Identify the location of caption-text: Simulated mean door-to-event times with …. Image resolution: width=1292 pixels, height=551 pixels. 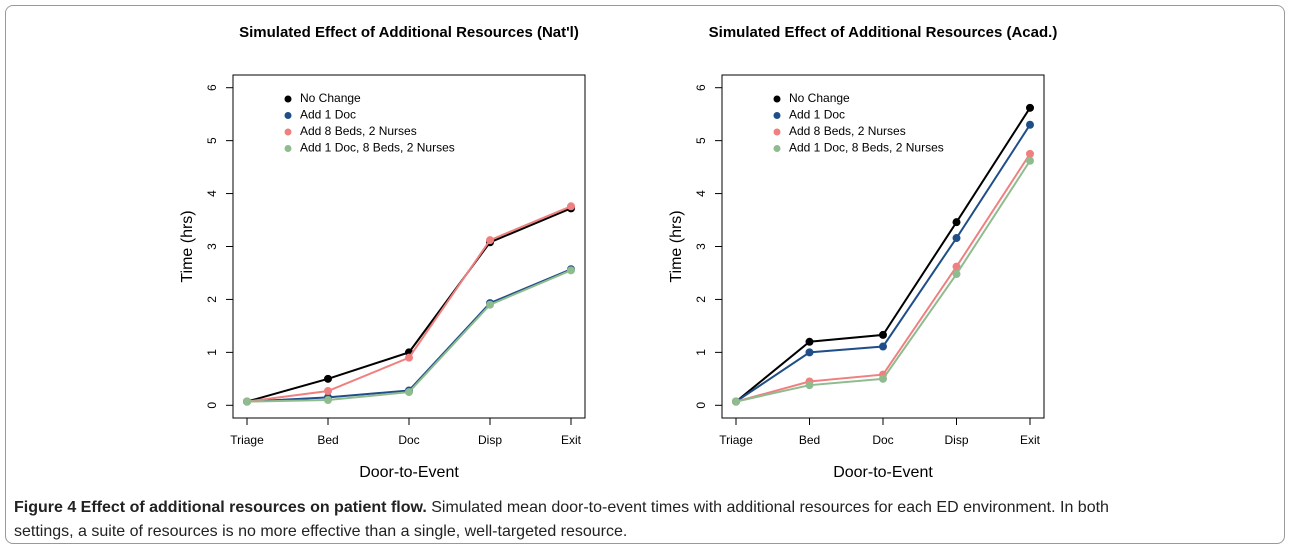
(561, 519).